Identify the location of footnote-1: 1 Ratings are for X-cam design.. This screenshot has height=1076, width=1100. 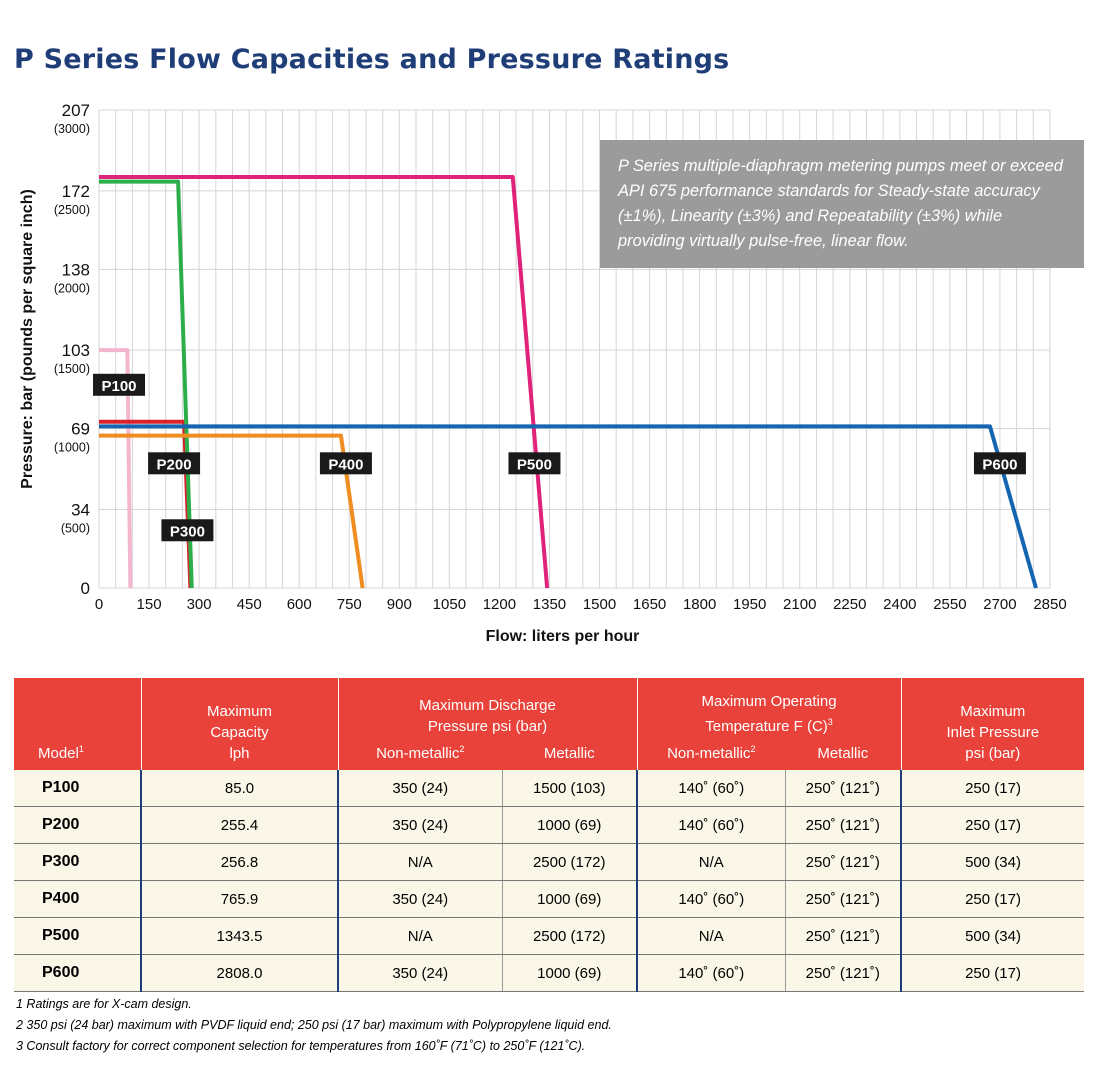
(104, 1004).